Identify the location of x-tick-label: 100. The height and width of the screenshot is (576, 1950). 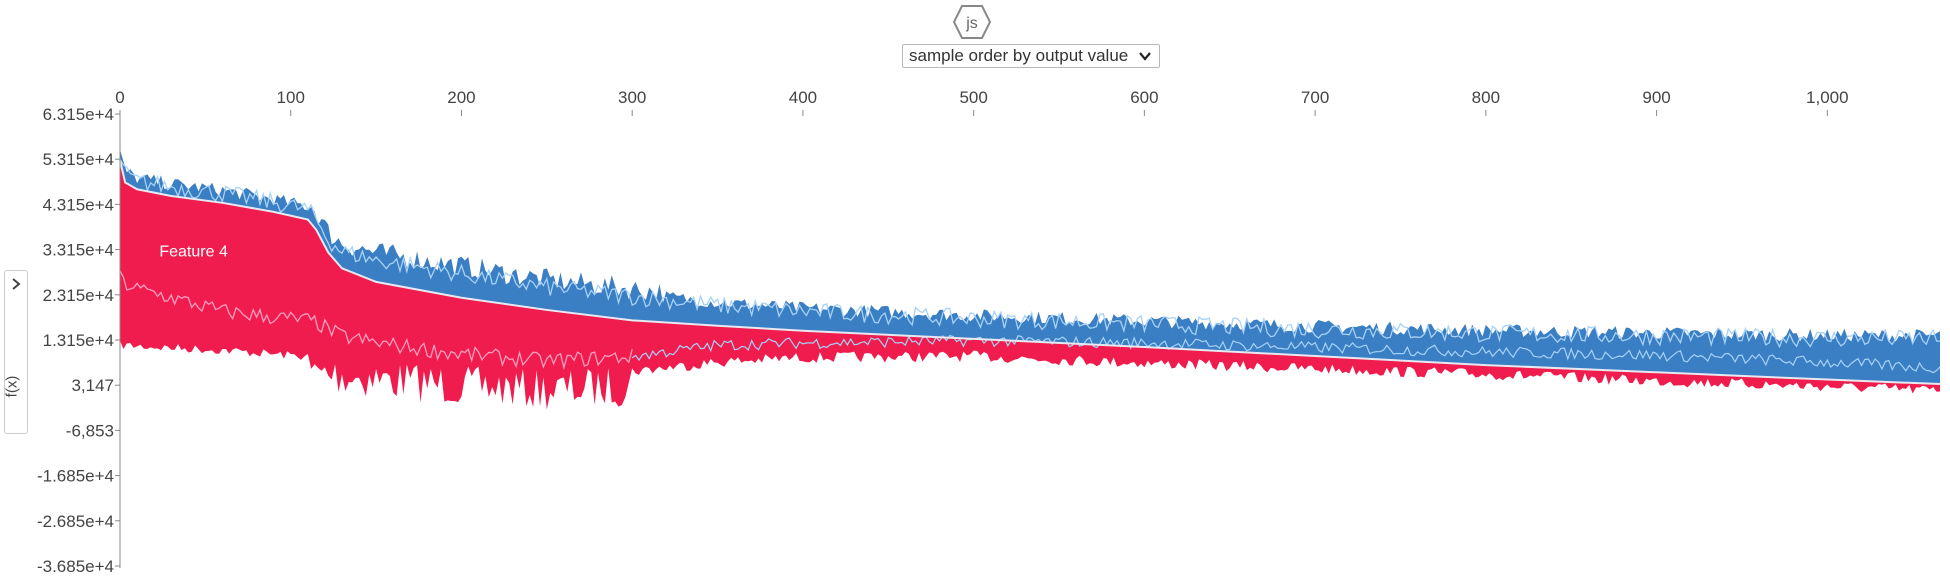
(291, 97).